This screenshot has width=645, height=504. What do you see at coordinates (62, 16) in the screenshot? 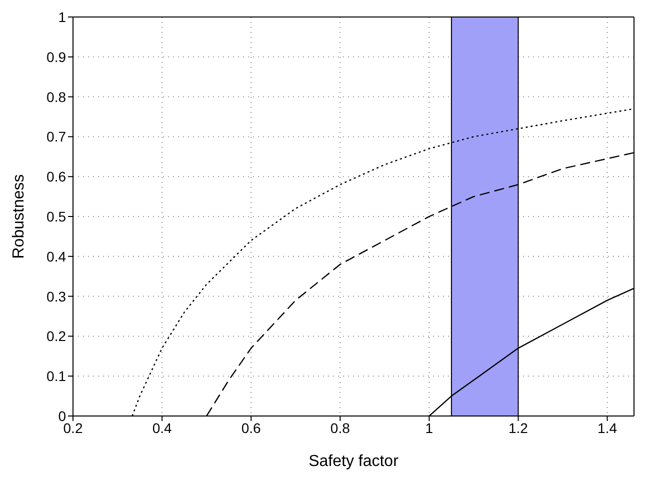
I see `y-tick-label: 1` at bounding box center [62, 16].